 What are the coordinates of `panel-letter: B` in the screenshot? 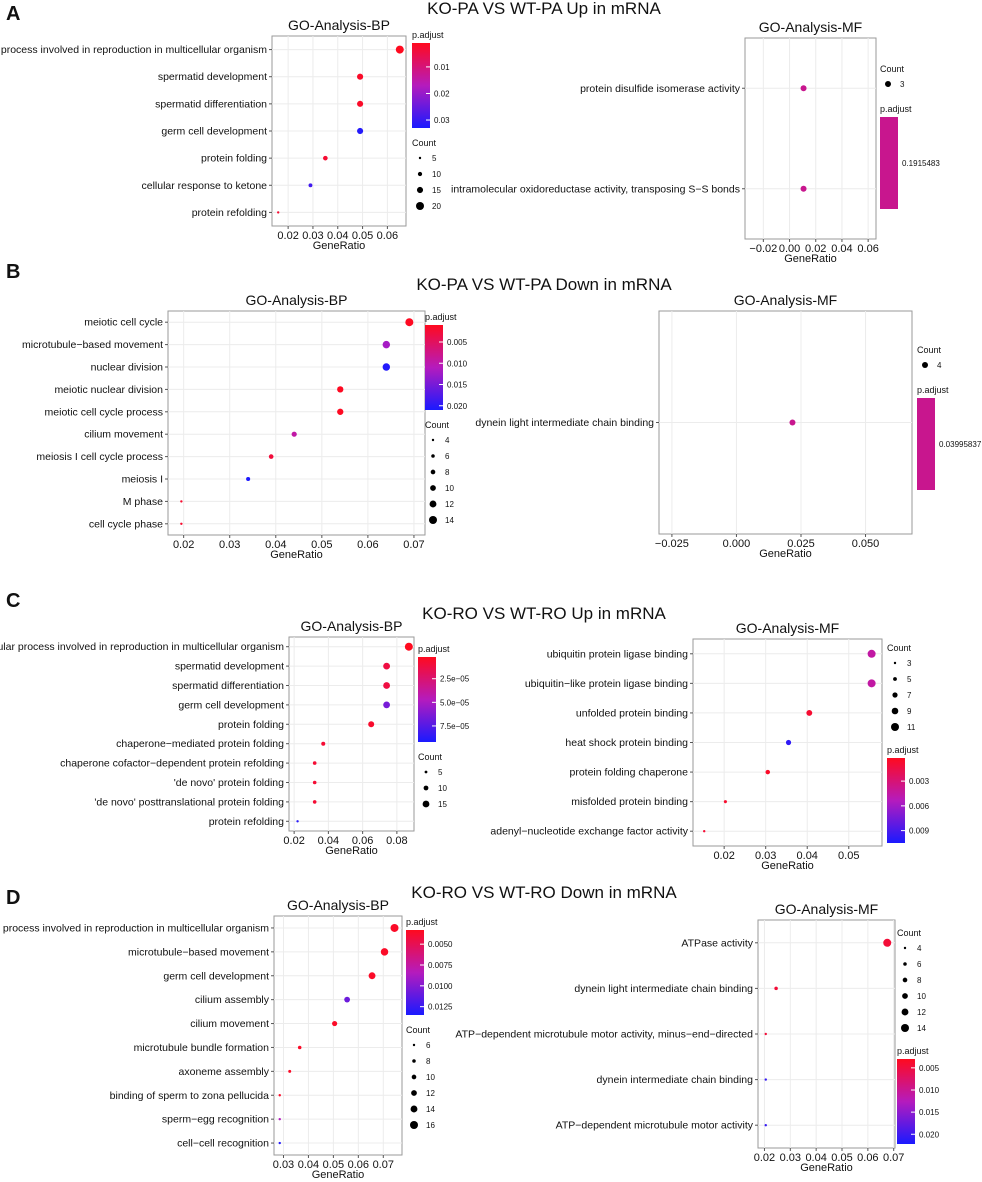 It's located at (13, 272).